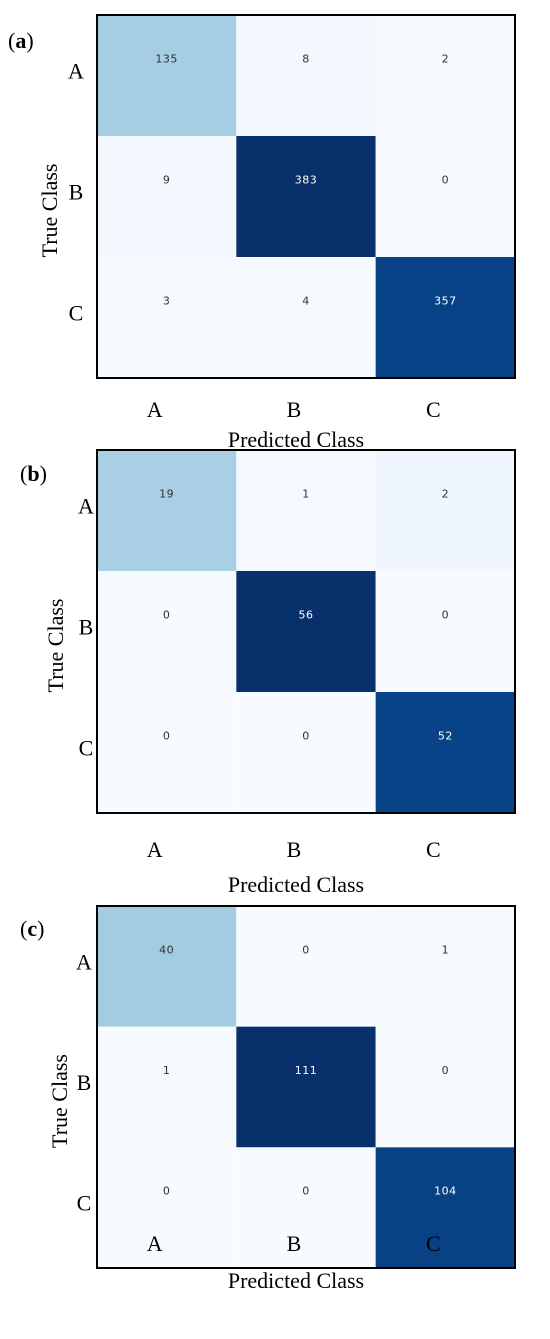  I want to click on cell-value-label: 3, so click(167, 301).